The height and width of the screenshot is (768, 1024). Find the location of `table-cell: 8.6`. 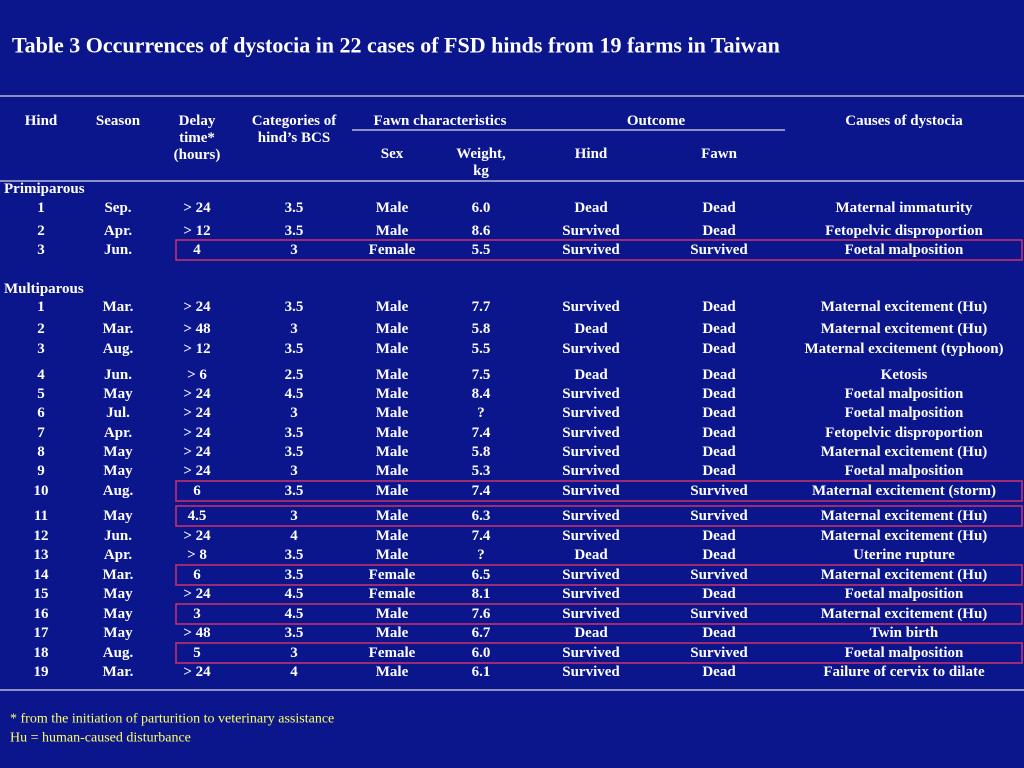

table-cell: 8.6 is located at coordinates (481, 231).